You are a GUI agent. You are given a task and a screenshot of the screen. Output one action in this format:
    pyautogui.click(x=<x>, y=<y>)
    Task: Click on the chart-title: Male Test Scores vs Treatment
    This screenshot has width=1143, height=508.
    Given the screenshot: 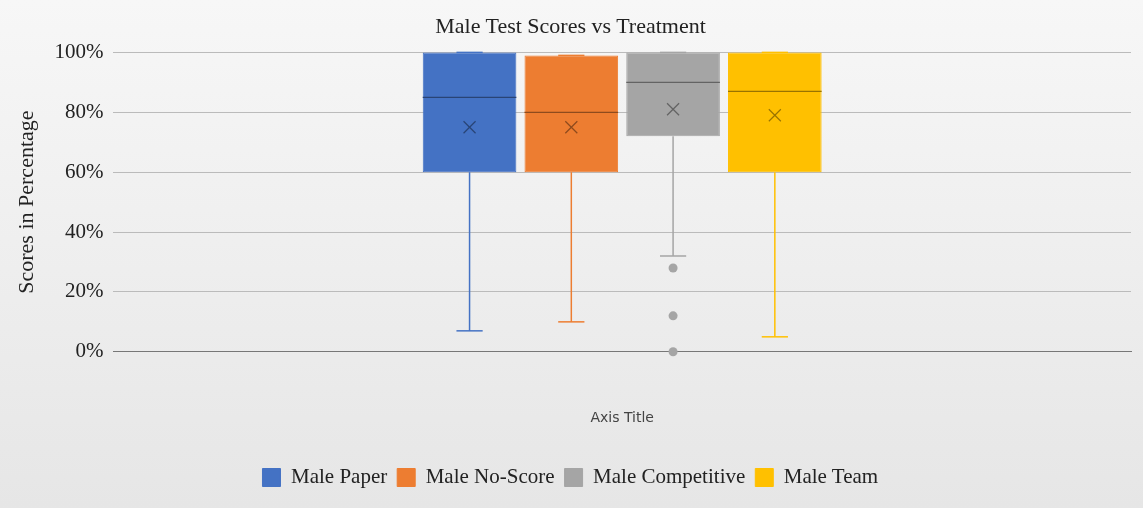 What is the action you would take?
    pyautogui.click(x=570, y=25)
    